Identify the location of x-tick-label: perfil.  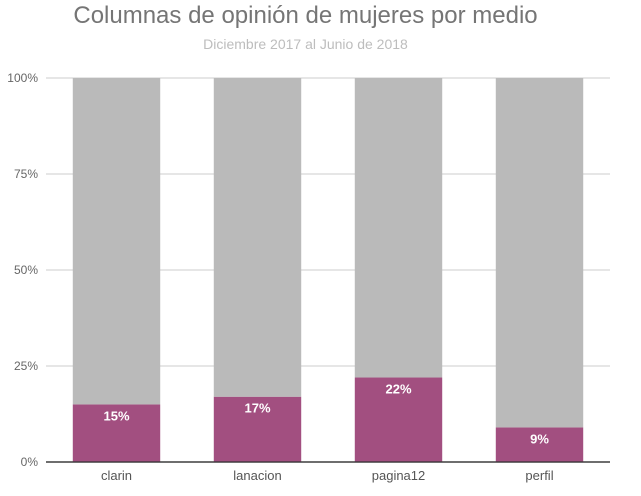
(539, 475).